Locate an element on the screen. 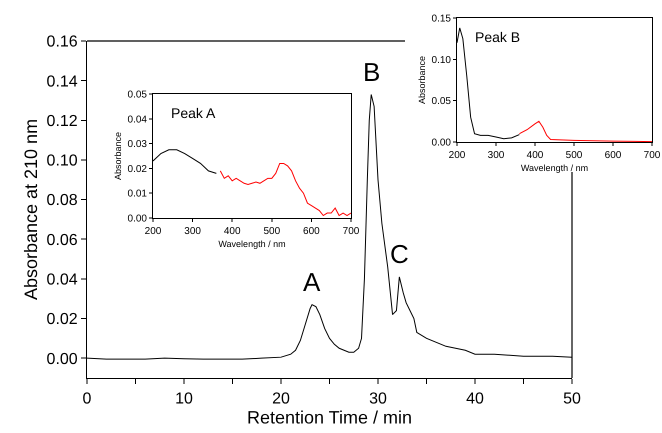  y-tick-label: 0.08 is located at coordinates (62, 201).